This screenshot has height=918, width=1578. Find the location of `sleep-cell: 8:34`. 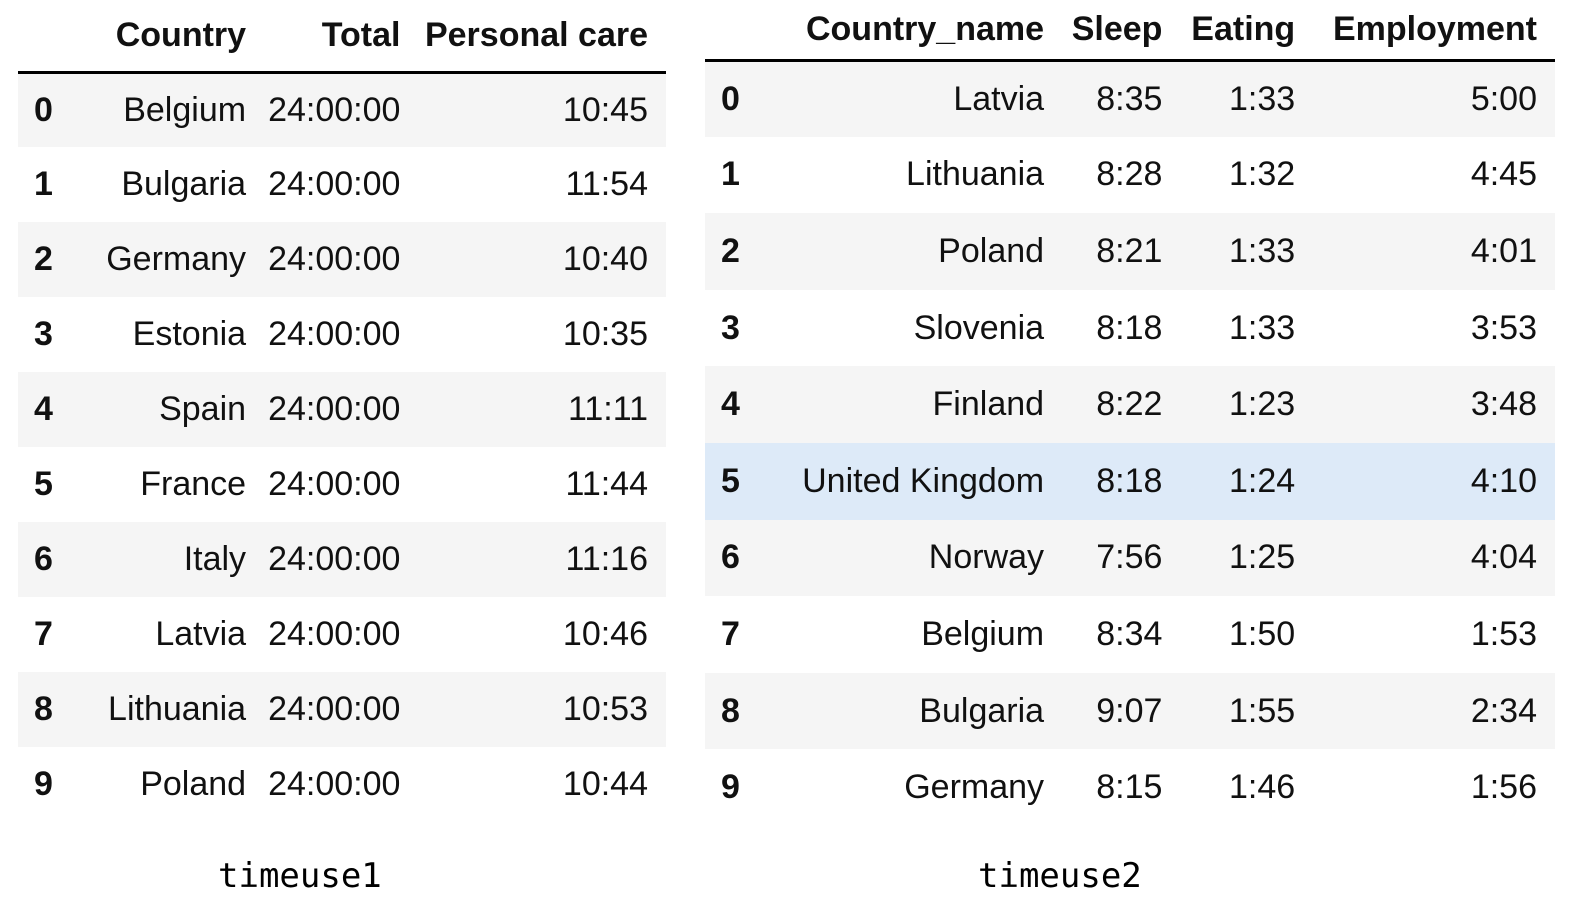

sleep-cell: 8:34 is located at coordinates (1129, 633).